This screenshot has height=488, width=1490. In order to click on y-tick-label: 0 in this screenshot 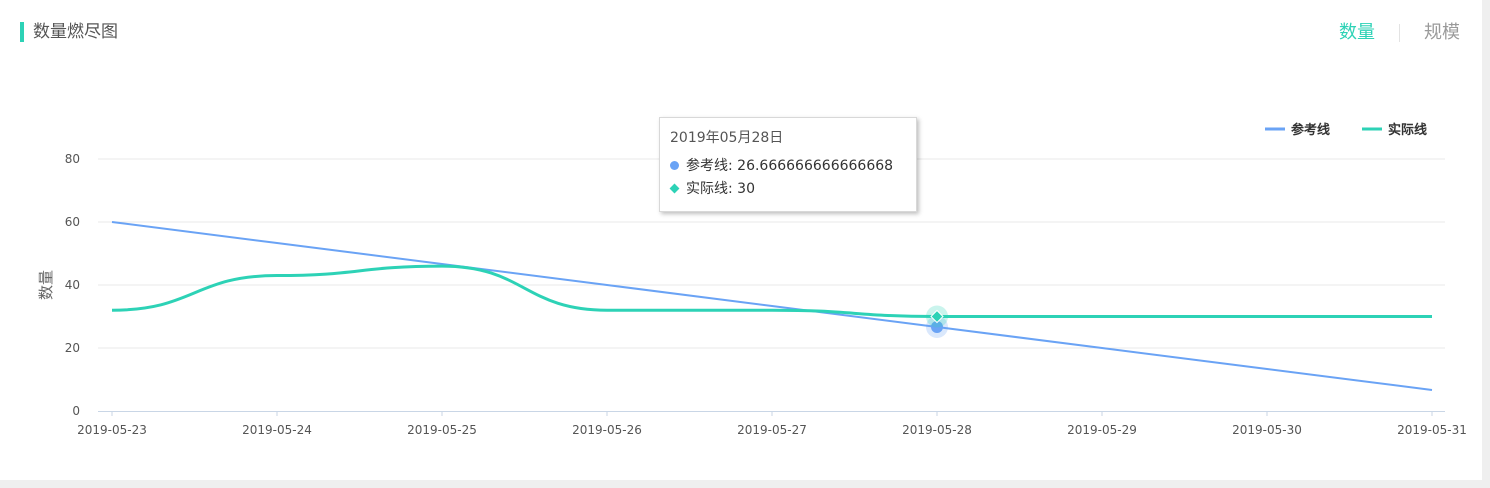, I will do `click(76, 411)`.